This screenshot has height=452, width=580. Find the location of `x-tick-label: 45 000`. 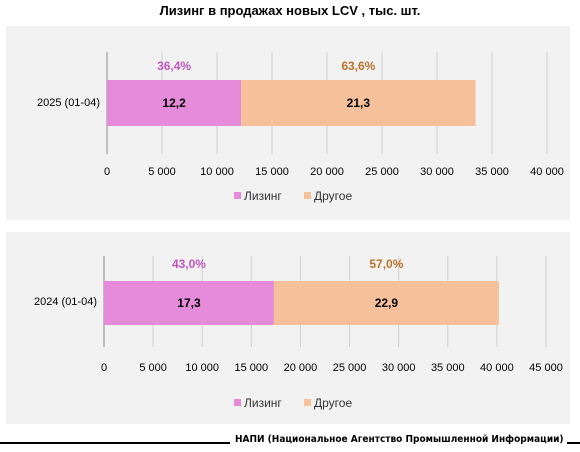

x-tick-label: 45 000 is located at coordinates (546, 368).